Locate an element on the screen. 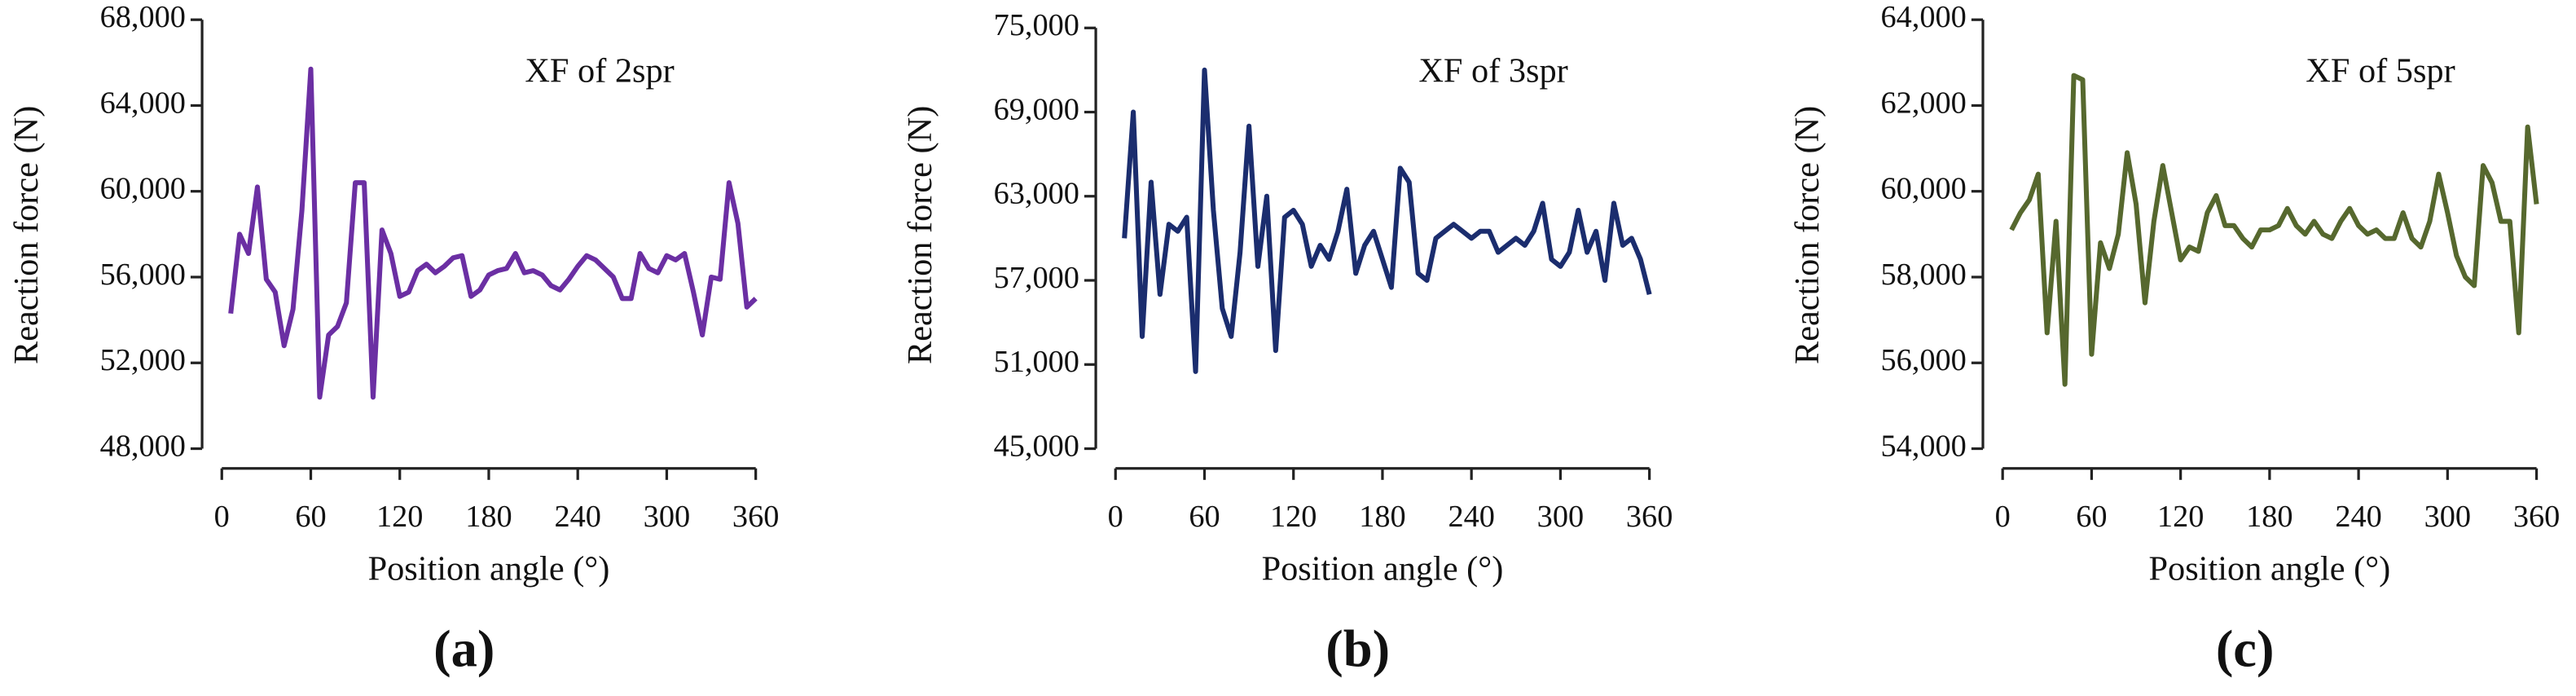 The image size is (2576, 696). y-tick-label: 45,000 is located at coordinates (1036, 446).